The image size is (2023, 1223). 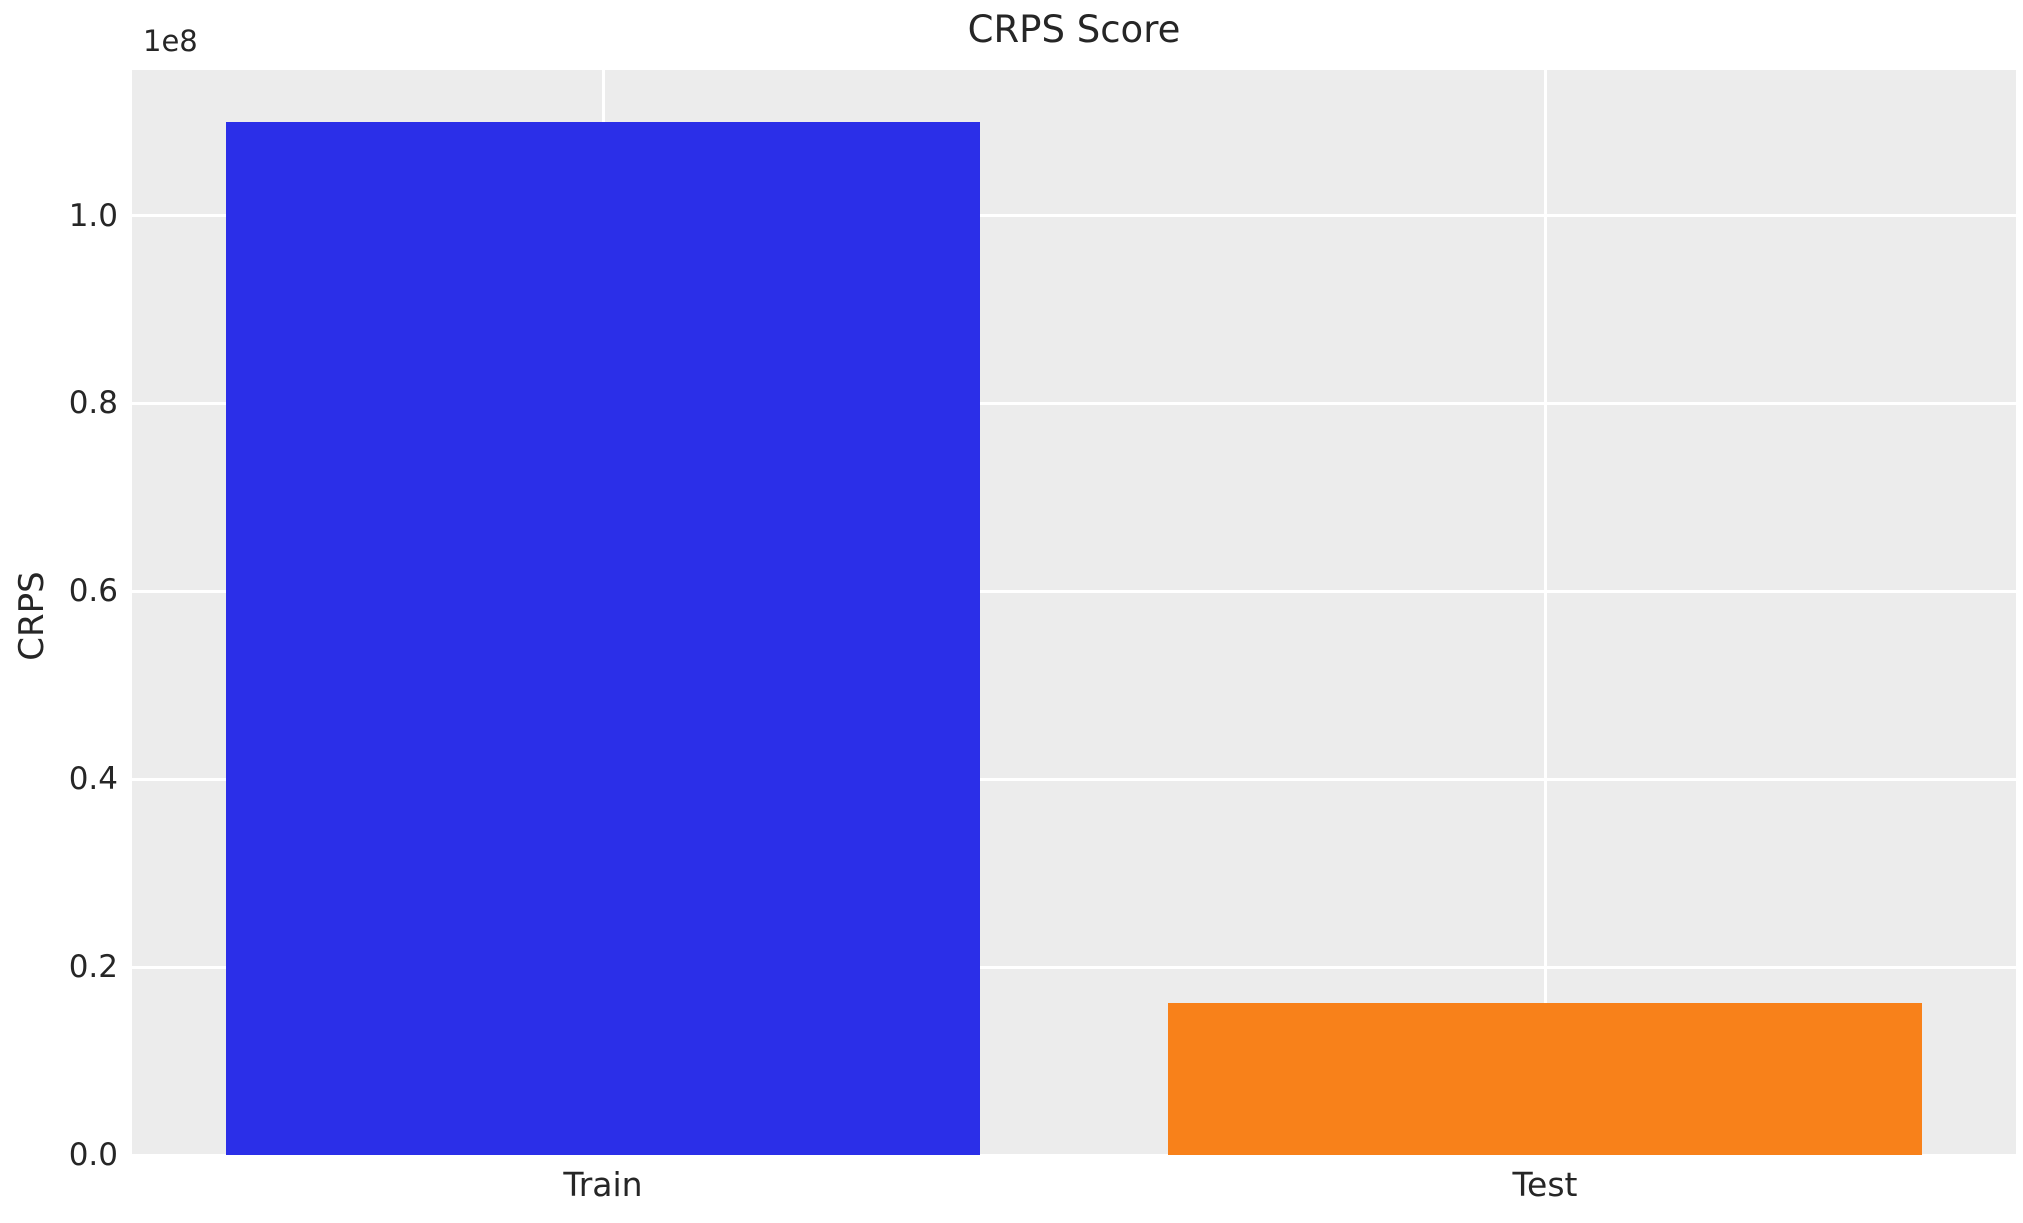 I want to click on y-axis-offset-text: 1e8, so click(x=170, y=41).